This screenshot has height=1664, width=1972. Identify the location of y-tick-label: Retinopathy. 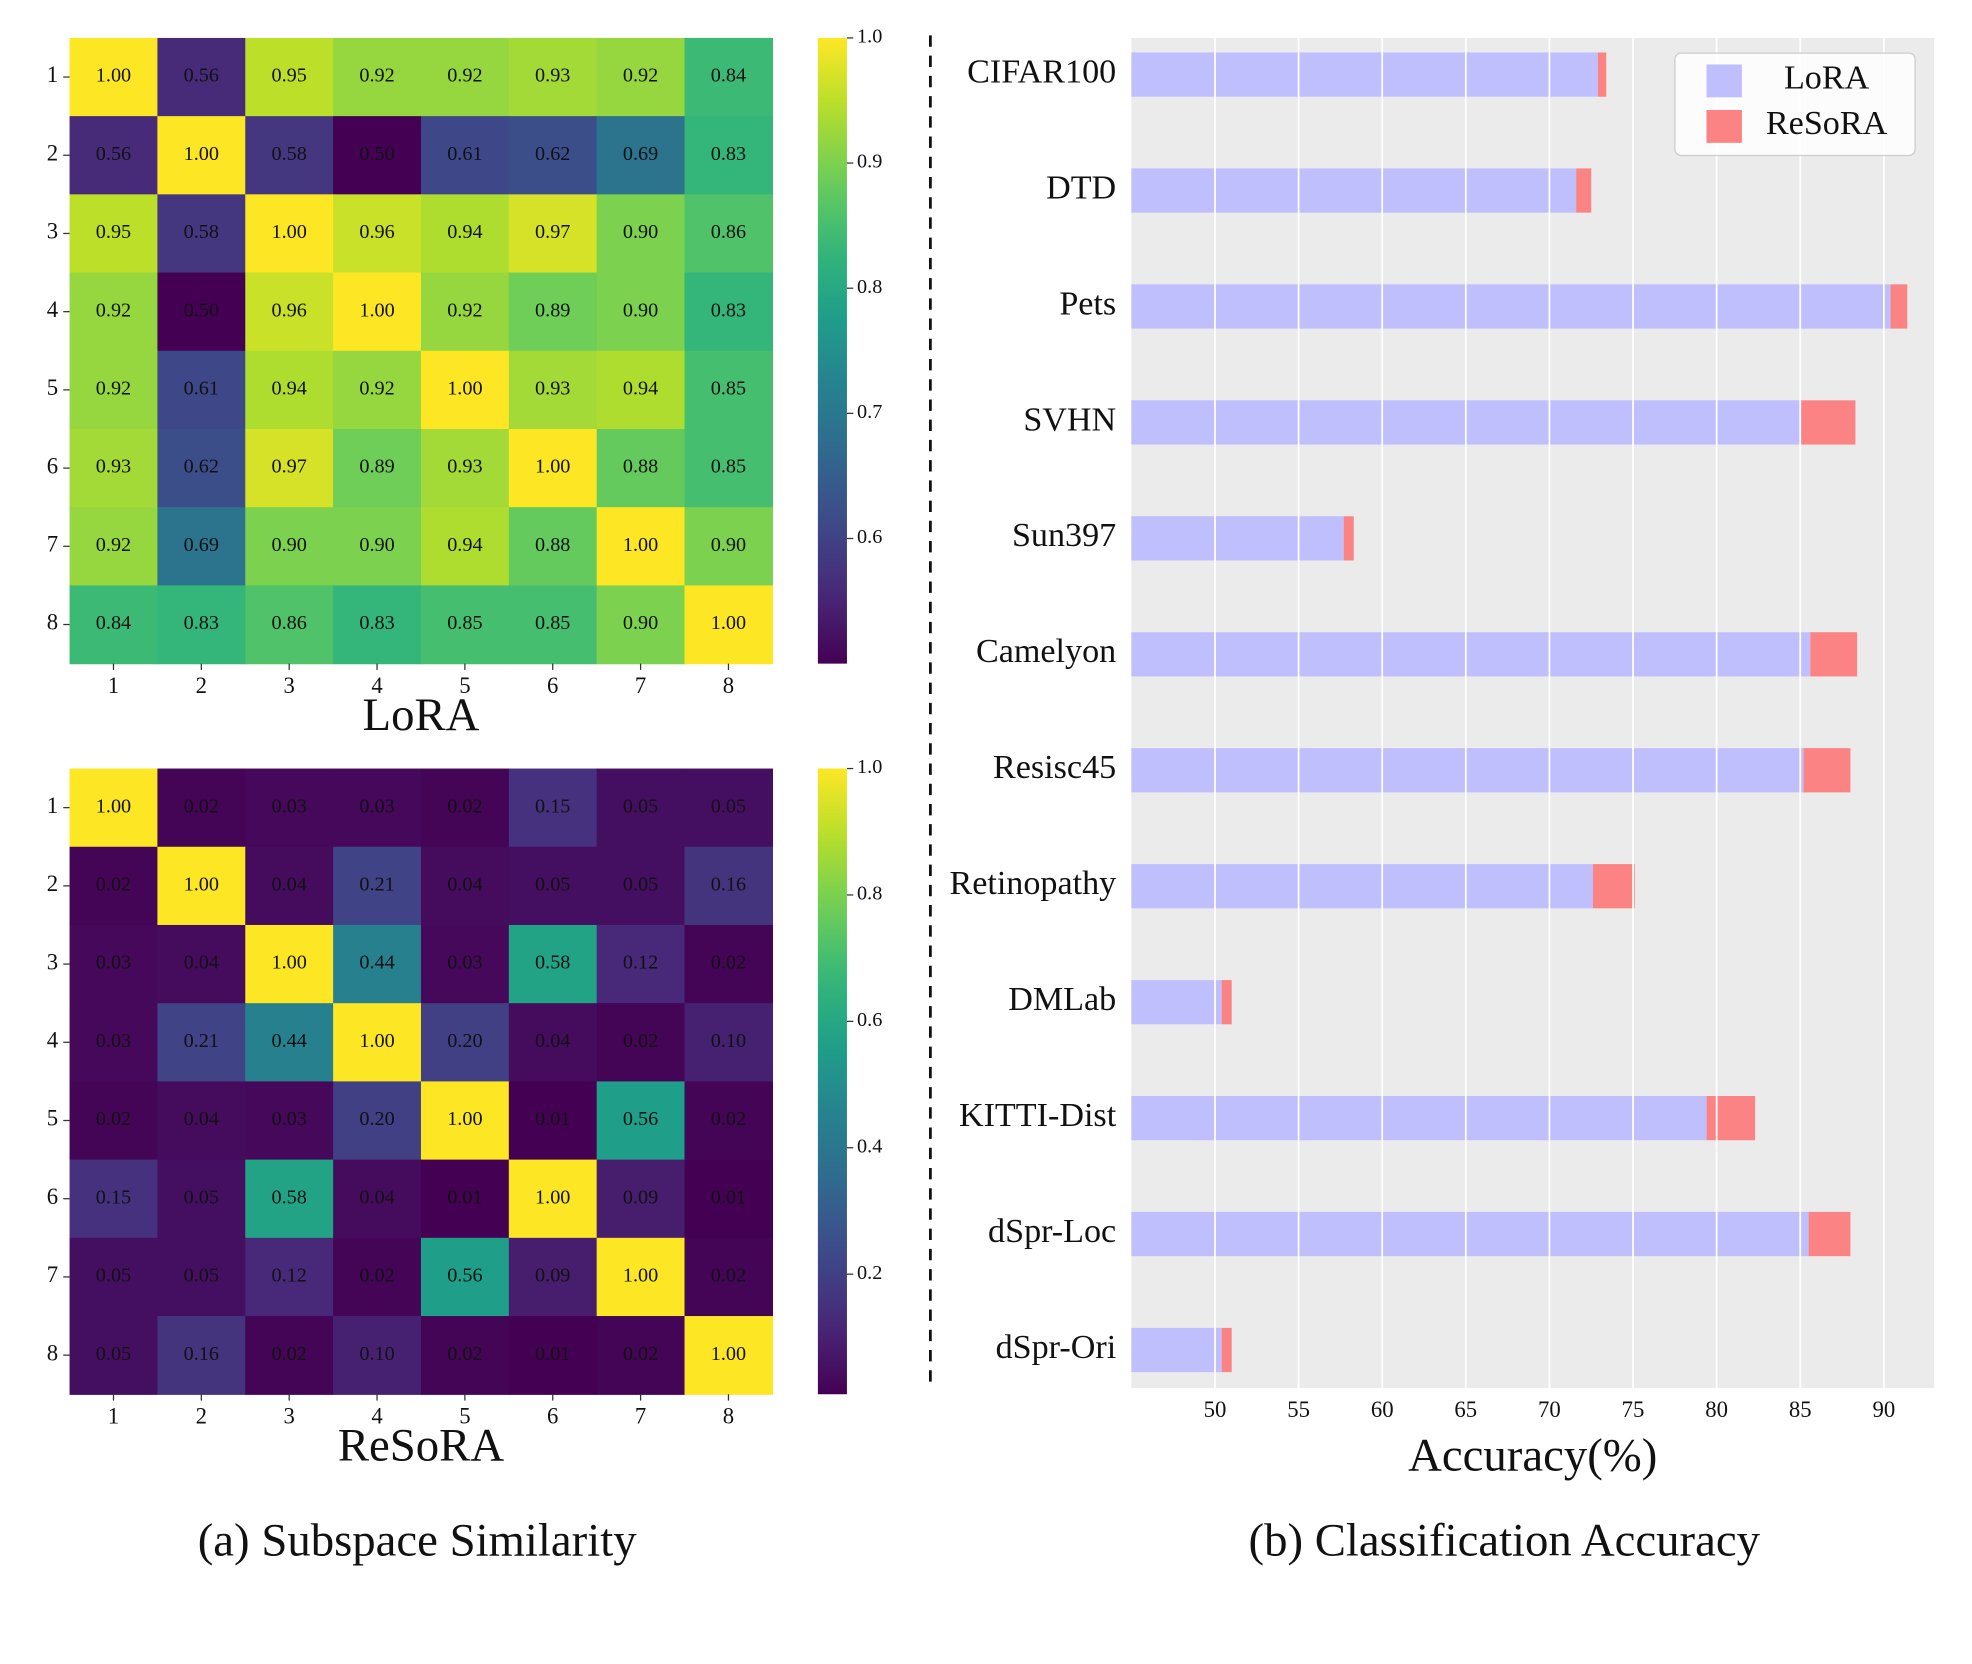
(1032, 883).